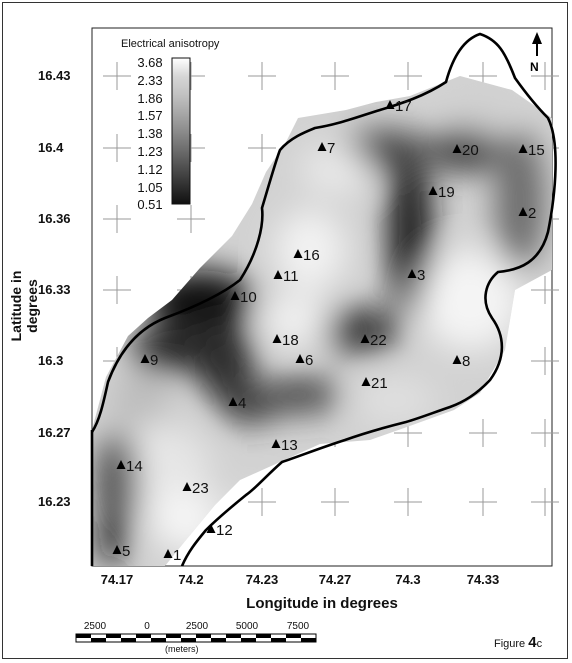 The height and width of the screenshot is (663, 572). What do you see at coordinates (147, 626) in the screenshot?
I see `scale-bar-label: 0` at bounding box center [147, 626].